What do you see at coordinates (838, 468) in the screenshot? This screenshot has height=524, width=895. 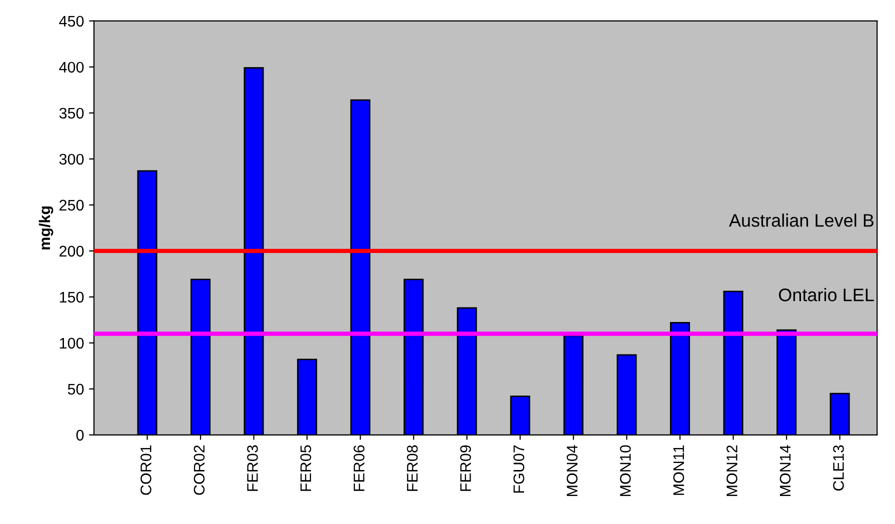 I see `x-tick-label: CLE13` at bounding box center [838, 468].